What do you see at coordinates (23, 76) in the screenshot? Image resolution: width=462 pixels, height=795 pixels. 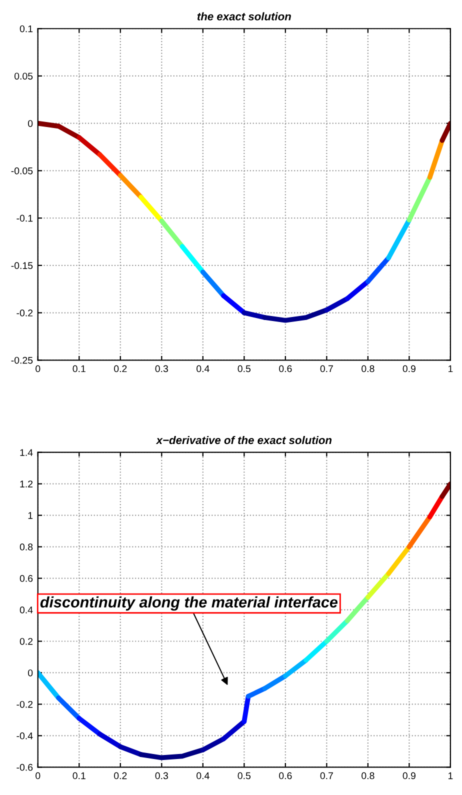 I see `y-tick-label: 0.05` at bounding box center [23, 76].